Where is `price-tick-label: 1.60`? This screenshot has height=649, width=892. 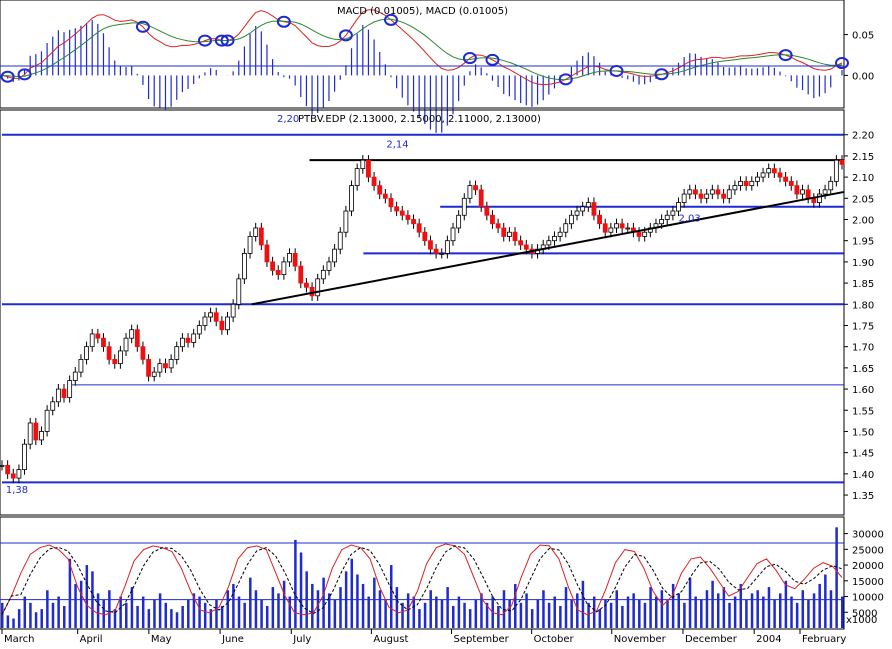 price-tick-label: 1.60 is located at coordinates (863, 390).